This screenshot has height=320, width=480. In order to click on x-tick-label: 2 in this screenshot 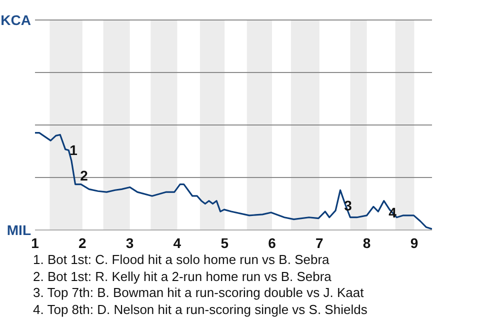, I will do `click(82, 242)`.